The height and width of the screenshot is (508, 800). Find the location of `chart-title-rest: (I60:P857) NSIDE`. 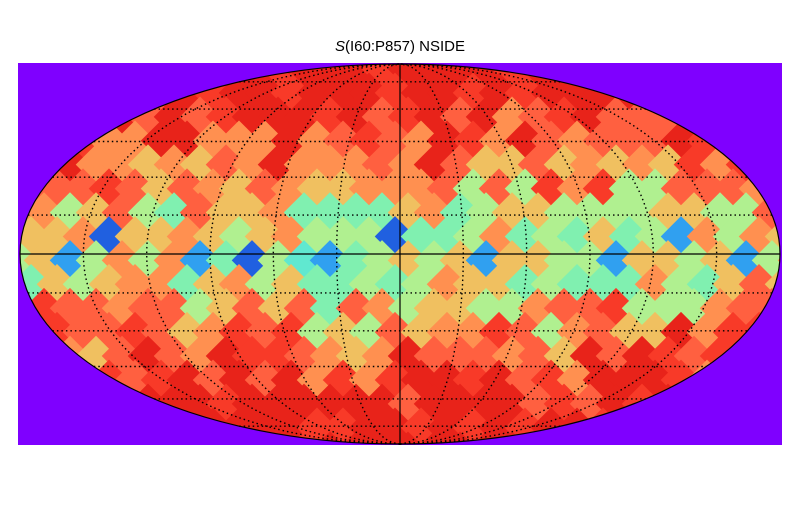

chart-title-rest: (I60:P857) NSIDE is located at coordinates (405, 46).